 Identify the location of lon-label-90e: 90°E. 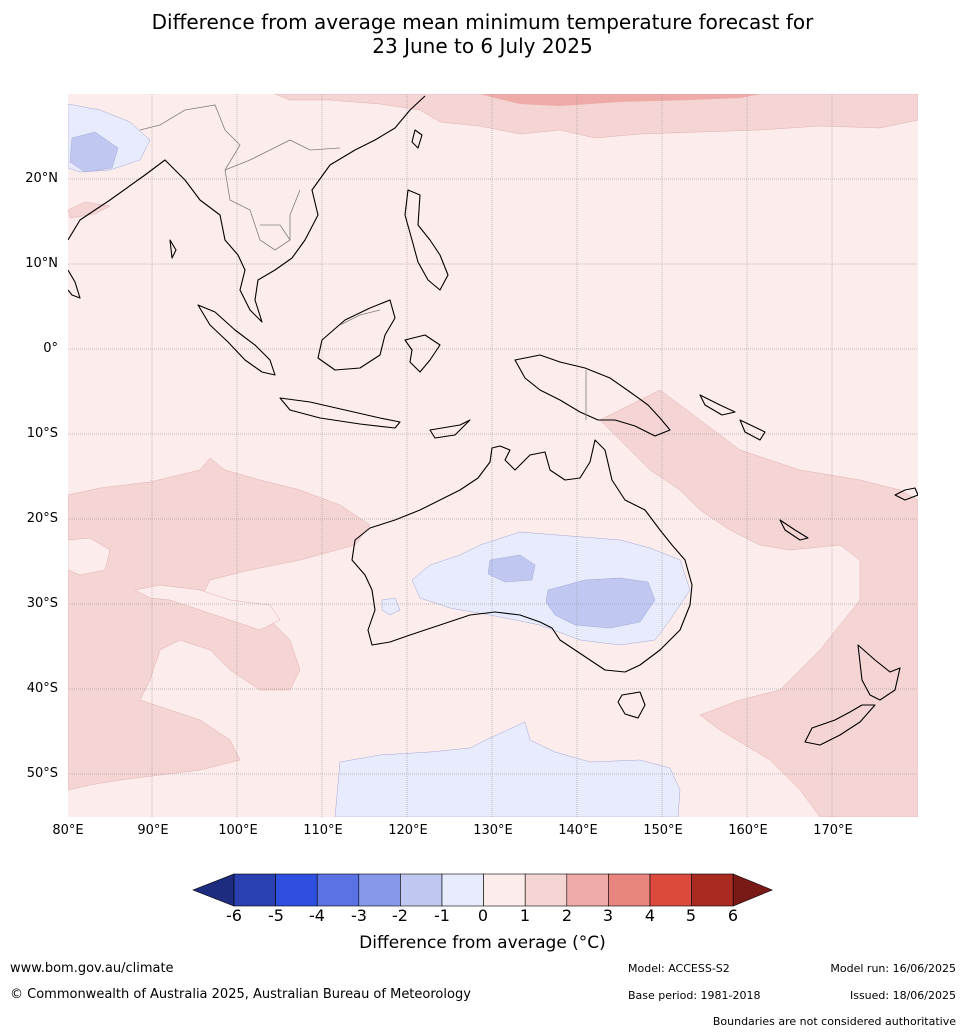
(153, 830).